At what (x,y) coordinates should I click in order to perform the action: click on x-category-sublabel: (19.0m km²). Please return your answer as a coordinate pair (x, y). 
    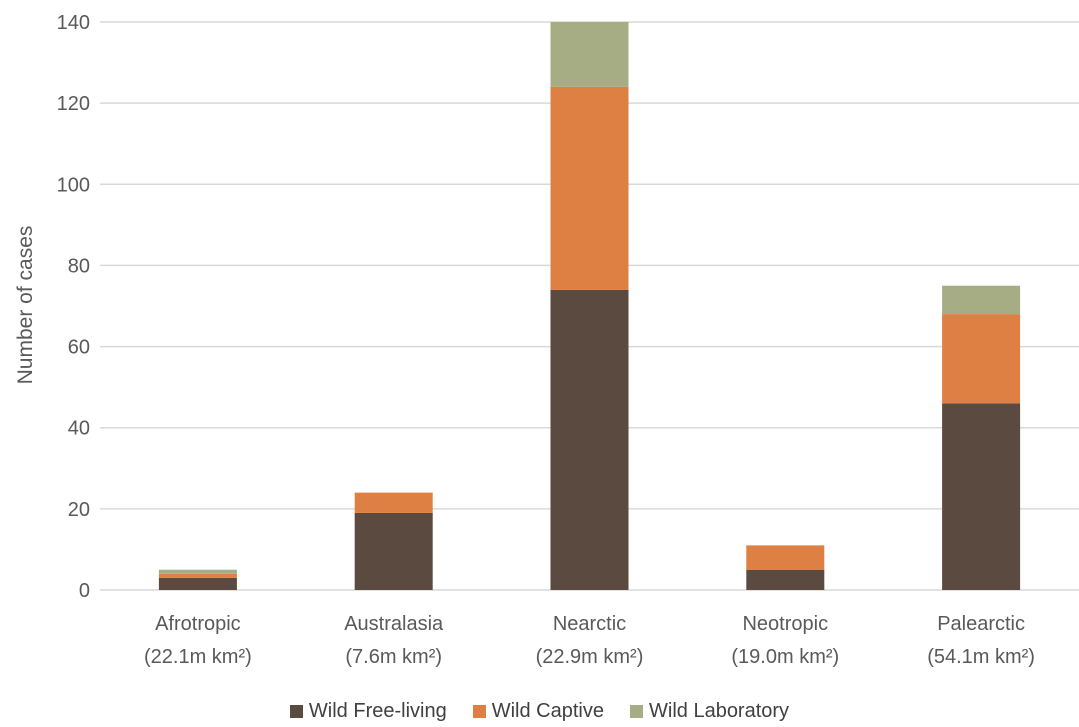
    Looking at the image, I should click on (785, 657).